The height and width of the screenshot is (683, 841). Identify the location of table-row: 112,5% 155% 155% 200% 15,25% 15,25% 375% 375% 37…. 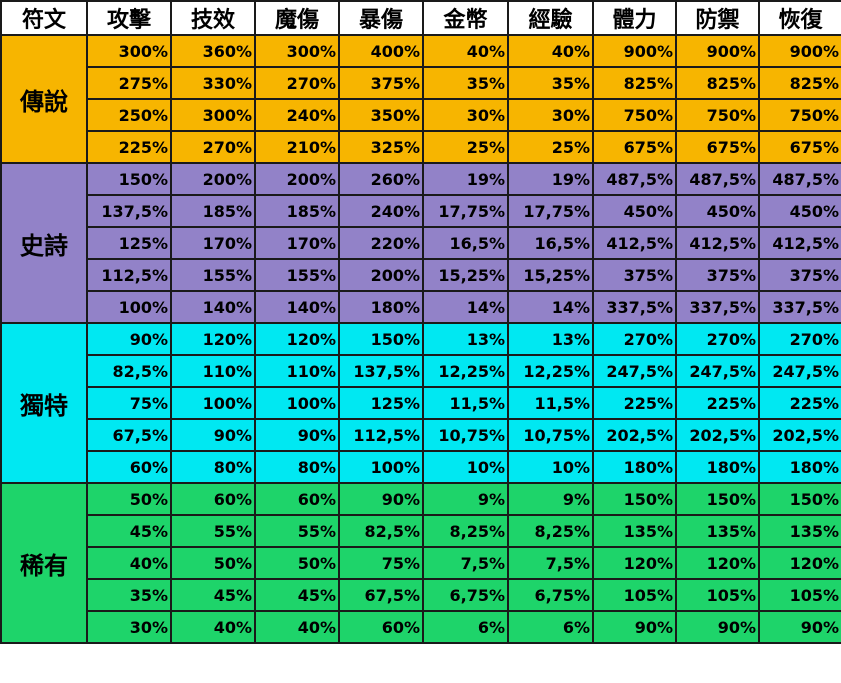
(421, 275).